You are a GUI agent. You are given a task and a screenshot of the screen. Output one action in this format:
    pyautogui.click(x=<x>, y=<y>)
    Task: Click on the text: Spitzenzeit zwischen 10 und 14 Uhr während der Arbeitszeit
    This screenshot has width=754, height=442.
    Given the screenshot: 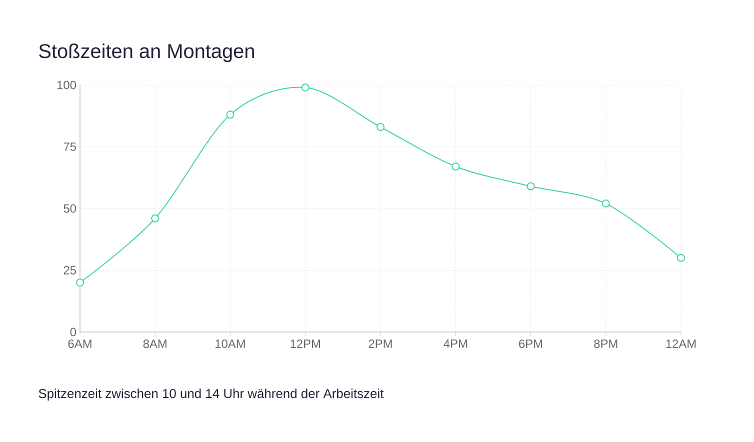 What is the action you would take?
    pyautogui.click(x=211, y=394)
    